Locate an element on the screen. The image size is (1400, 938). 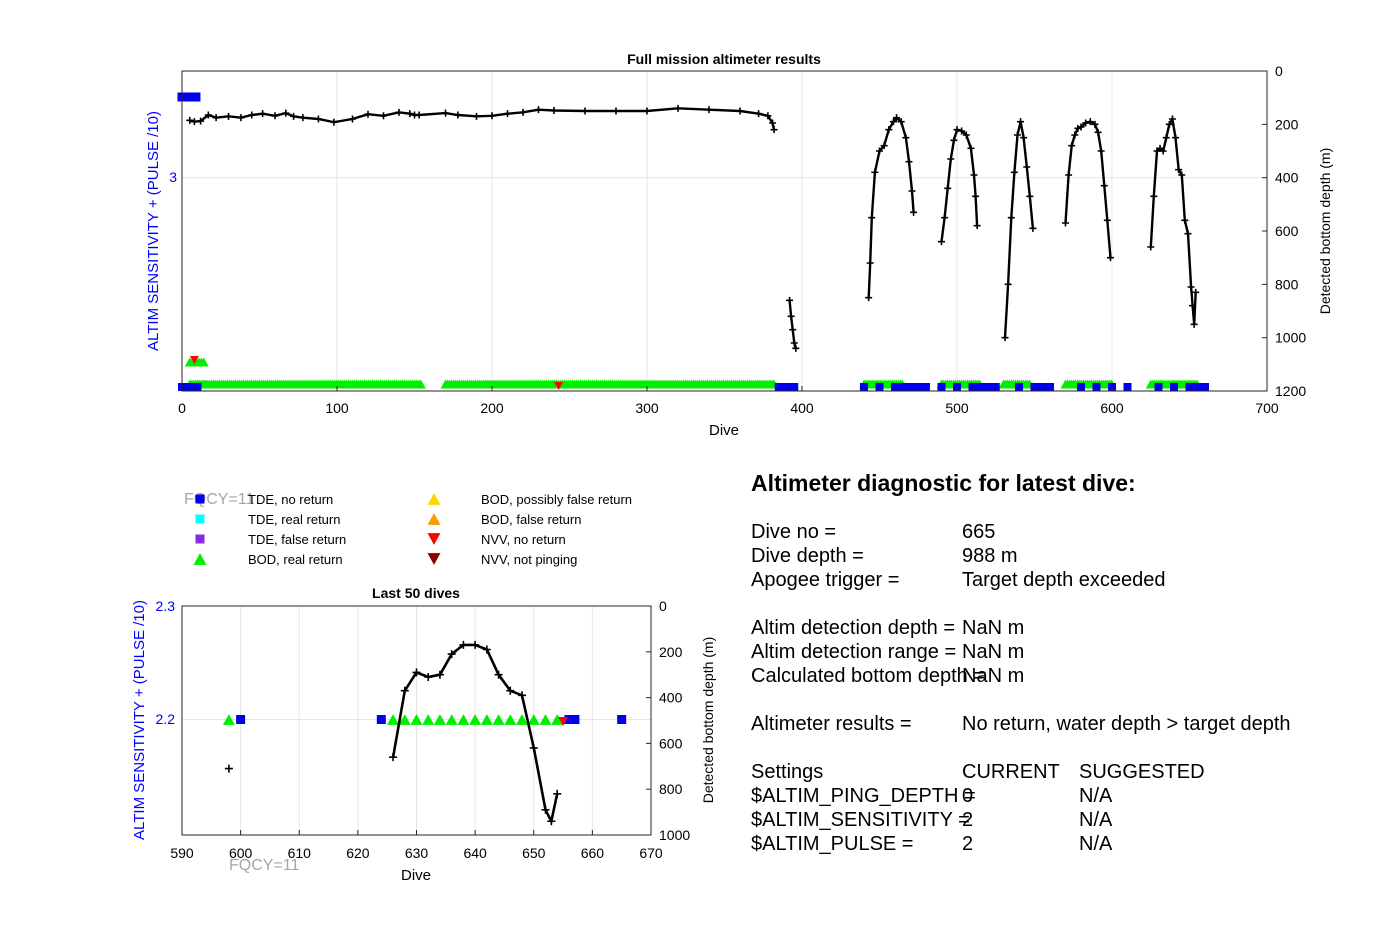
bottom-x-tick-label: 640 is located at coordinates (475, 853).